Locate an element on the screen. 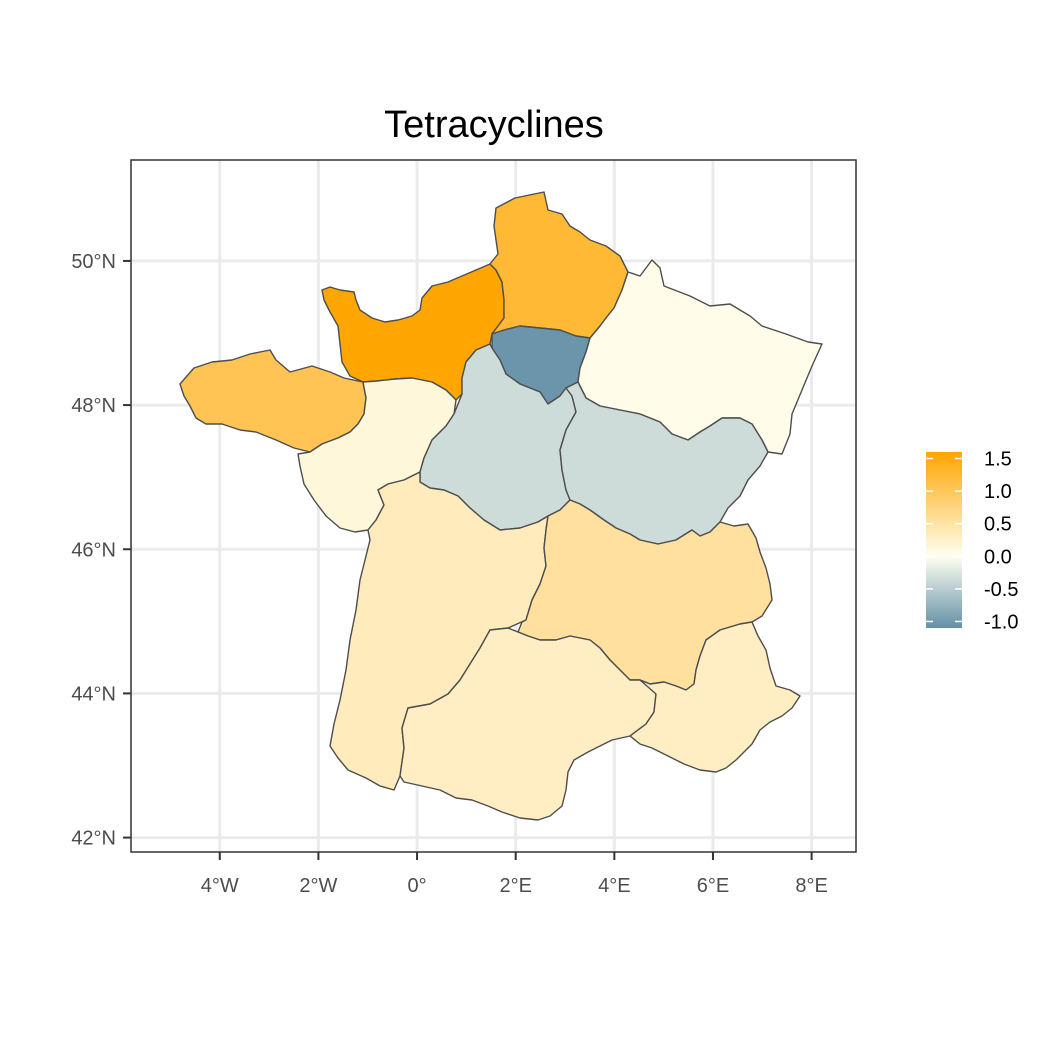  y-tick-label: 50°N is located at coordinates (93, 262).